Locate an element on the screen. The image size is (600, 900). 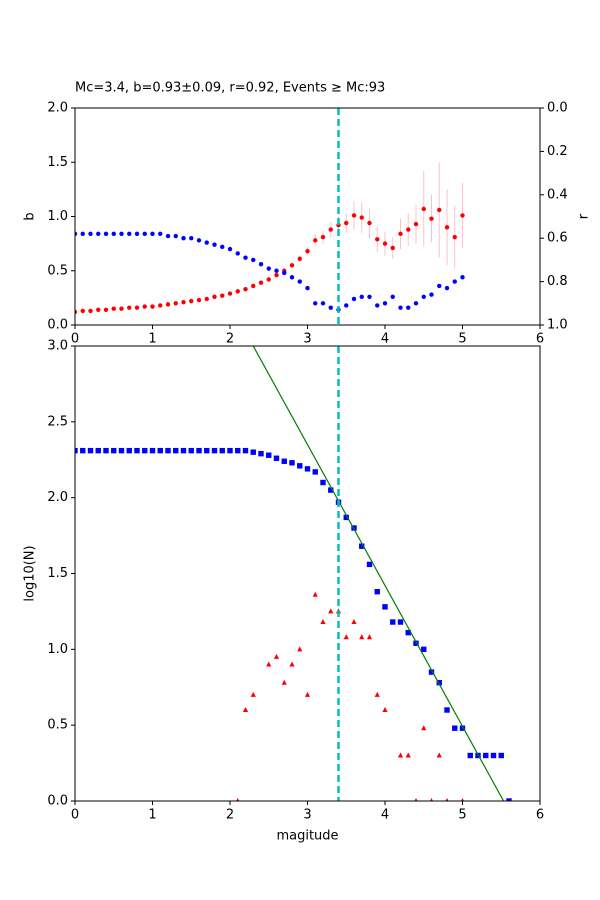
y-axis-label: b is located at coordinates (30, 216).